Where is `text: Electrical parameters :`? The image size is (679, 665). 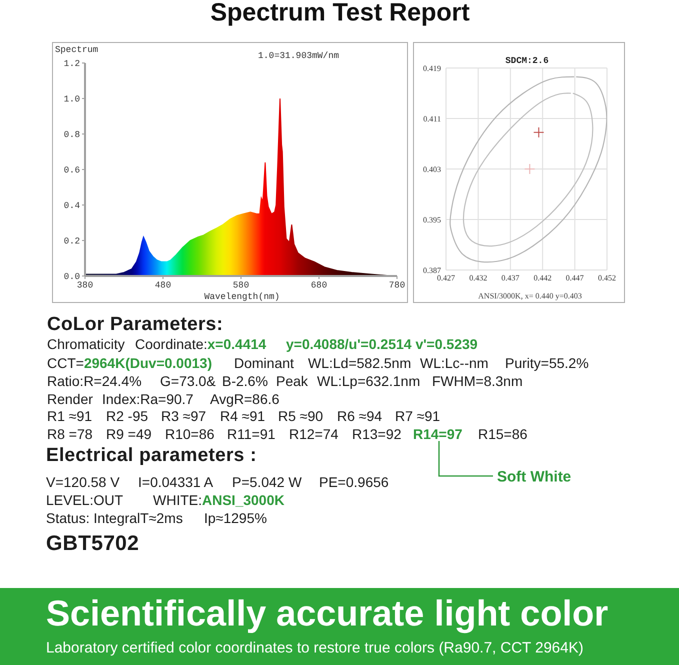
text: Electrical parameters : is located at coordinates (151, 455).